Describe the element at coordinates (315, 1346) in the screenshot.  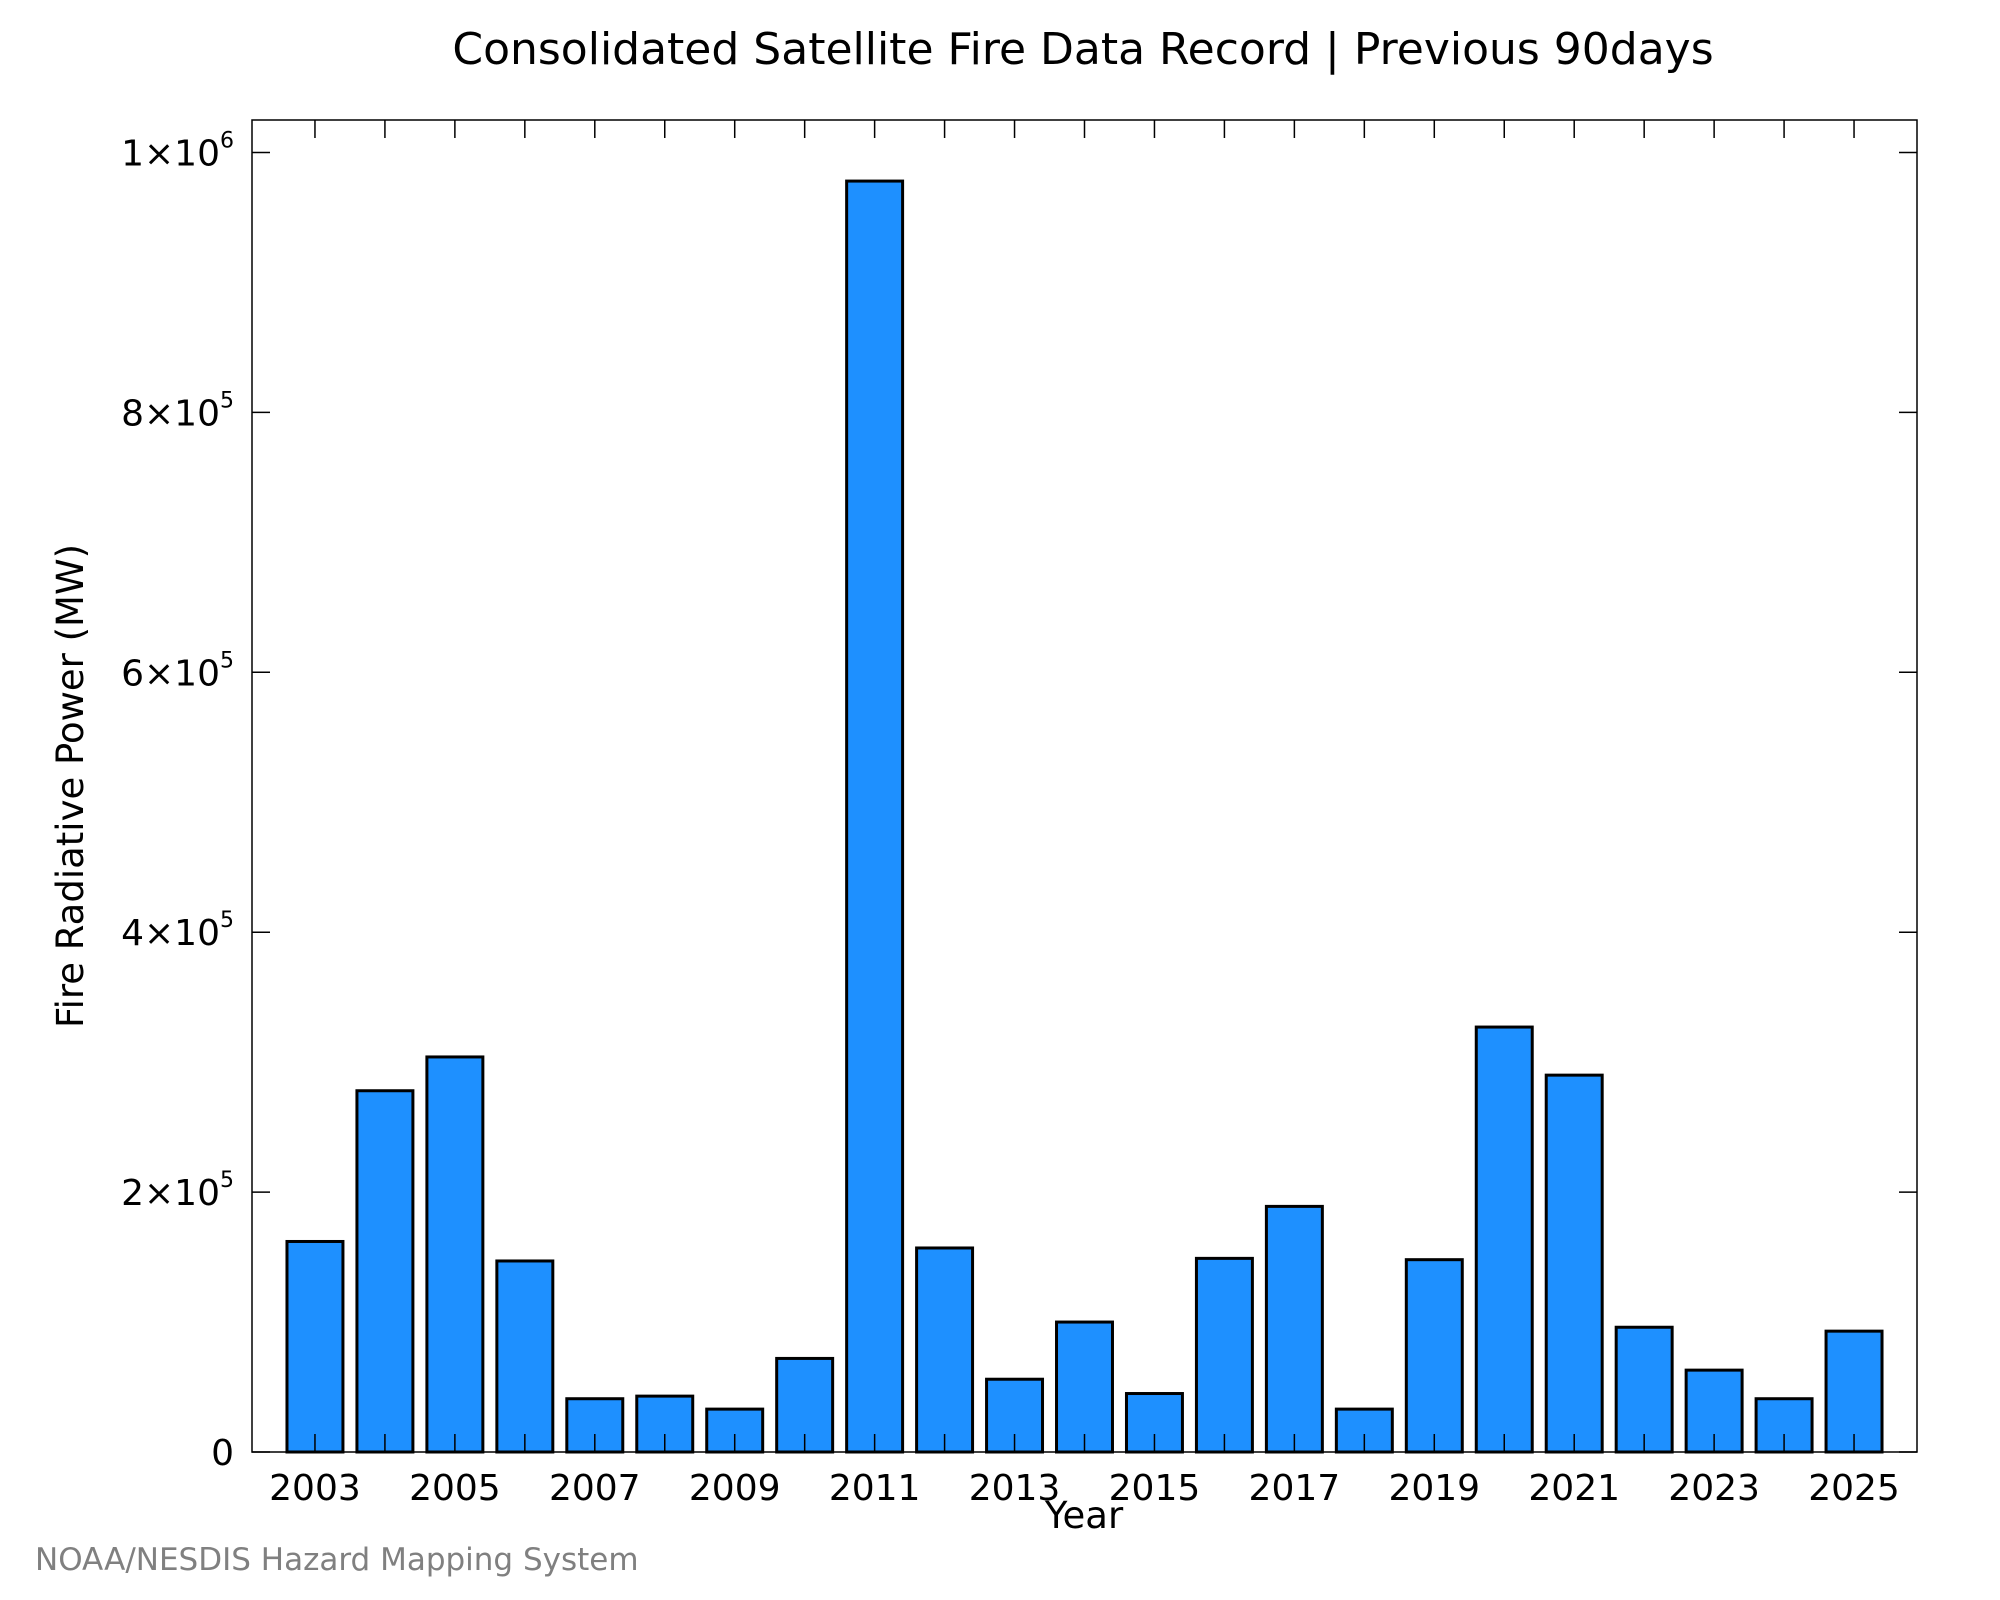
I see `bar-2003` at that location.